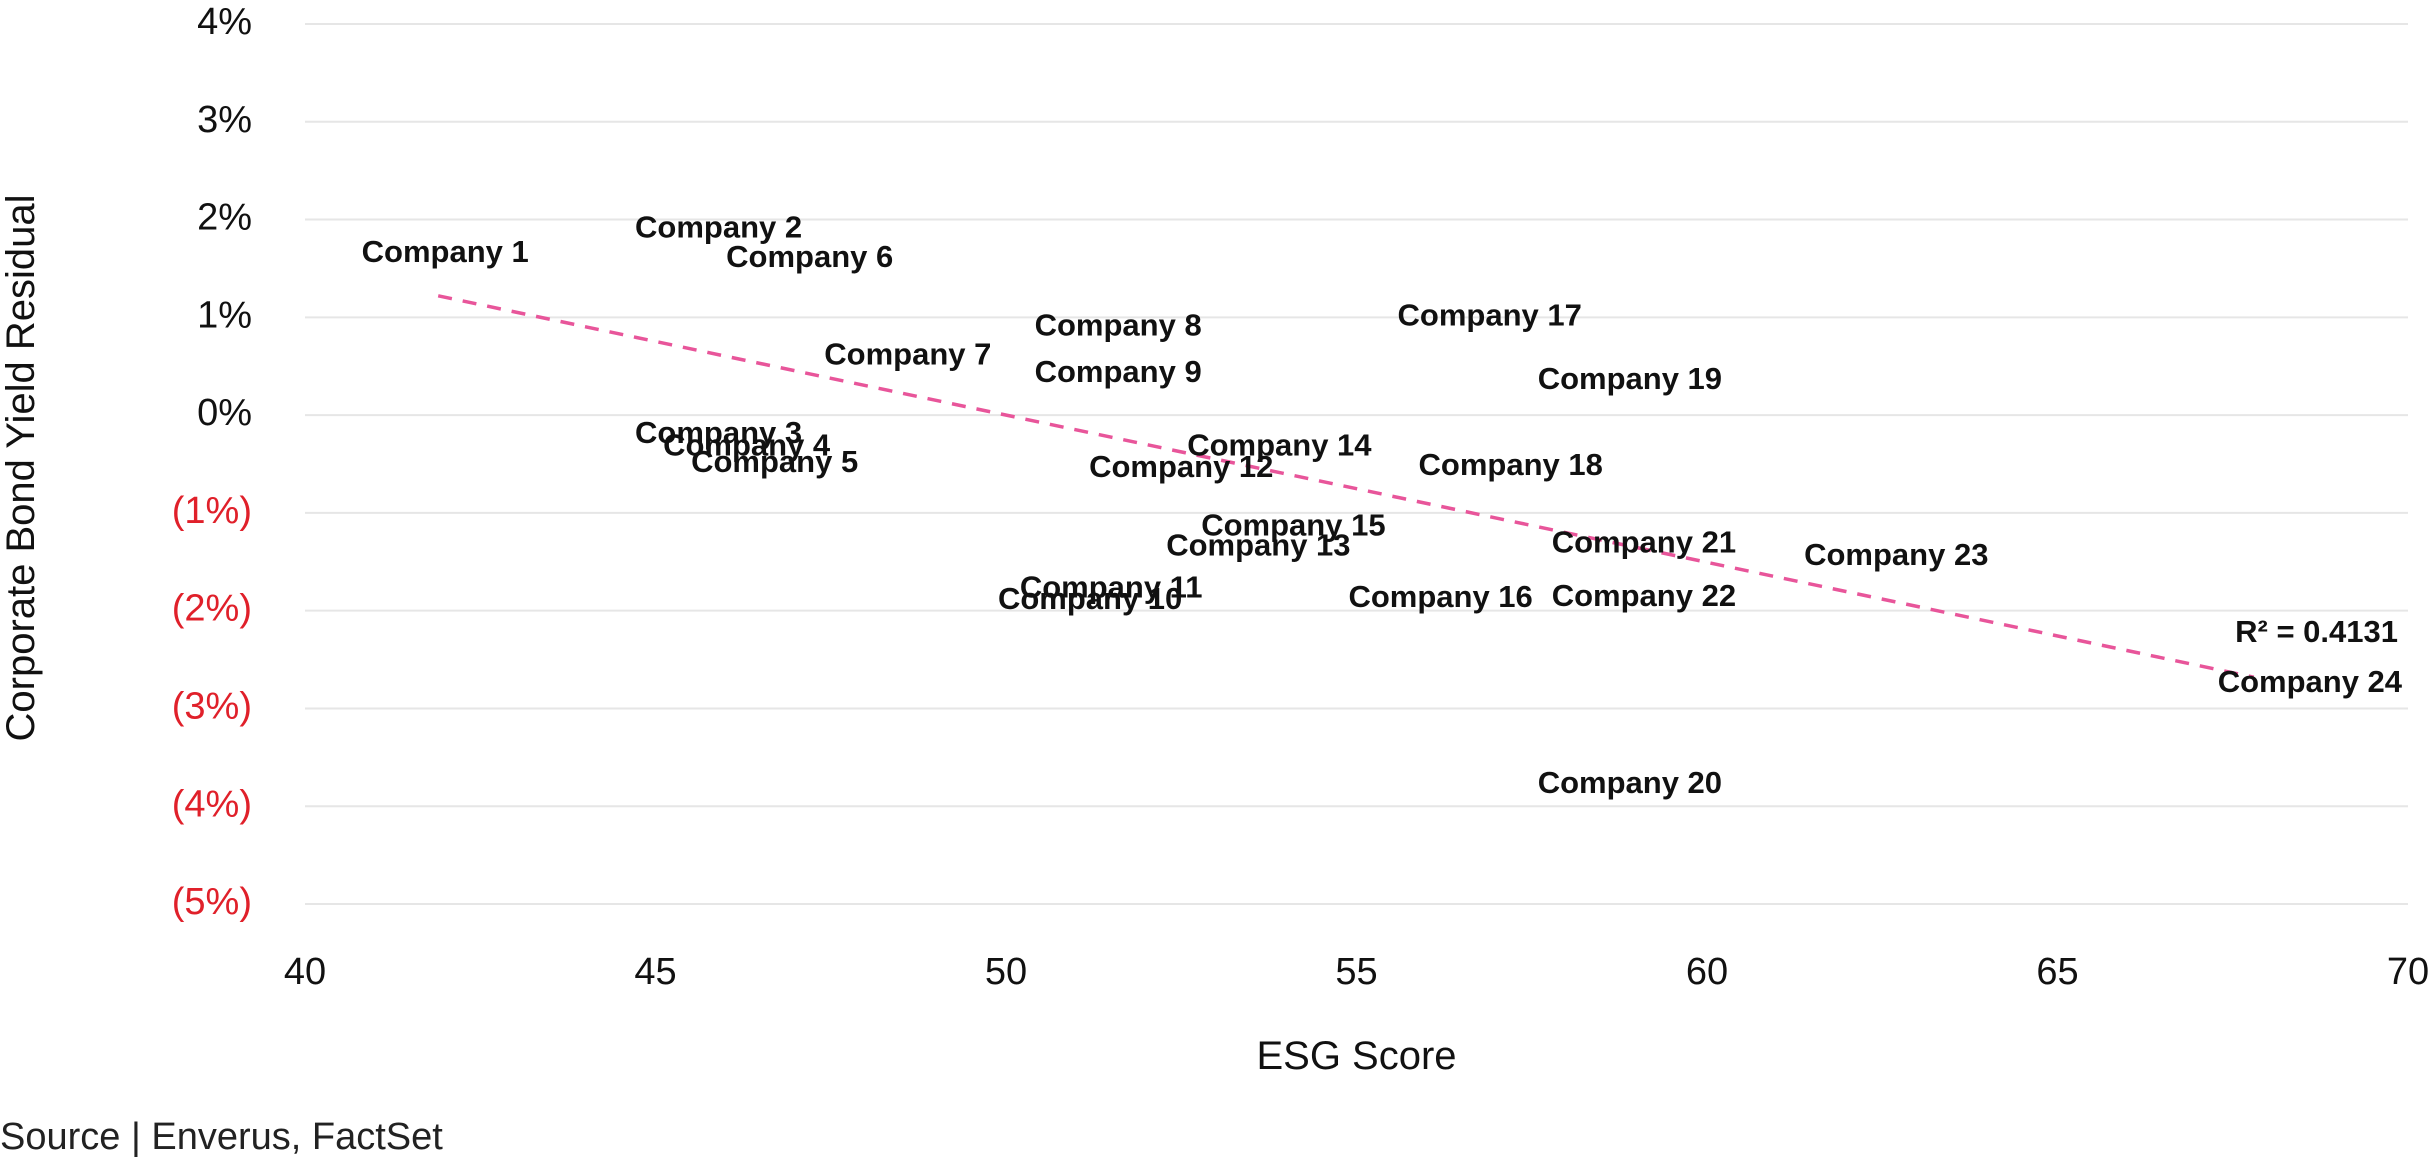  I want to click on point-label: Company 15, so click(1293, 525).